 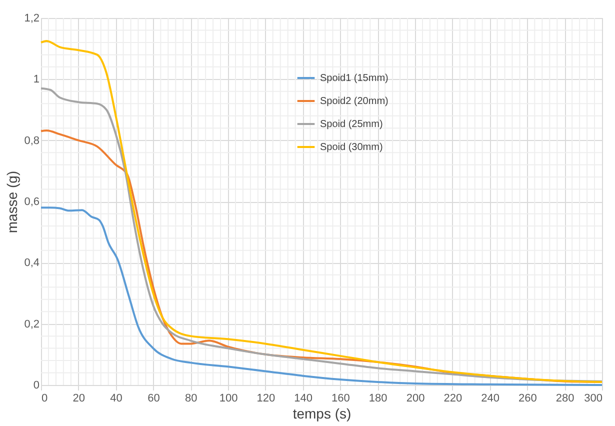 What do you see at coordinates (354, 101) in the screenshot?
I see `legend-label: Spoid2 (20mm)` at bounding box center [354, 101].